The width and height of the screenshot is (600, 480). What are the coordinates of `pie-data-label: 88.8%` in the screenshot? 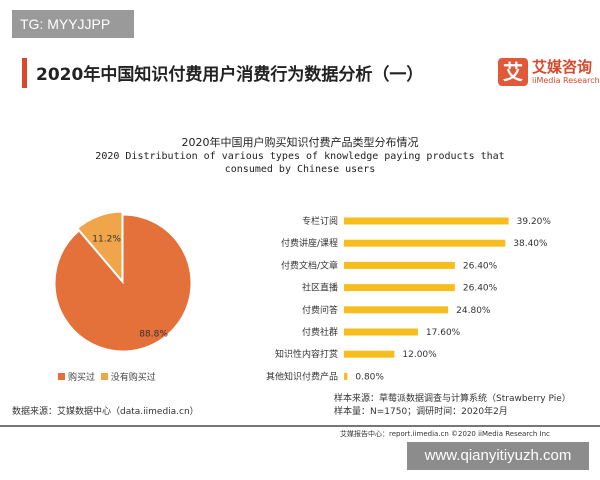 It's located at (153, 334).